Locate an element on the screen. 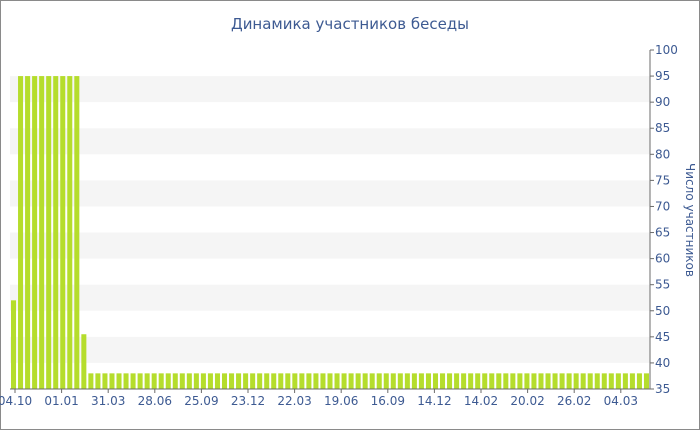 This screenshot has height=430, width=700. y-tick-labels: 35 40 45 50 55 60 65 70 75 80 85 90 95 100 is located at coordinates (666, 219).